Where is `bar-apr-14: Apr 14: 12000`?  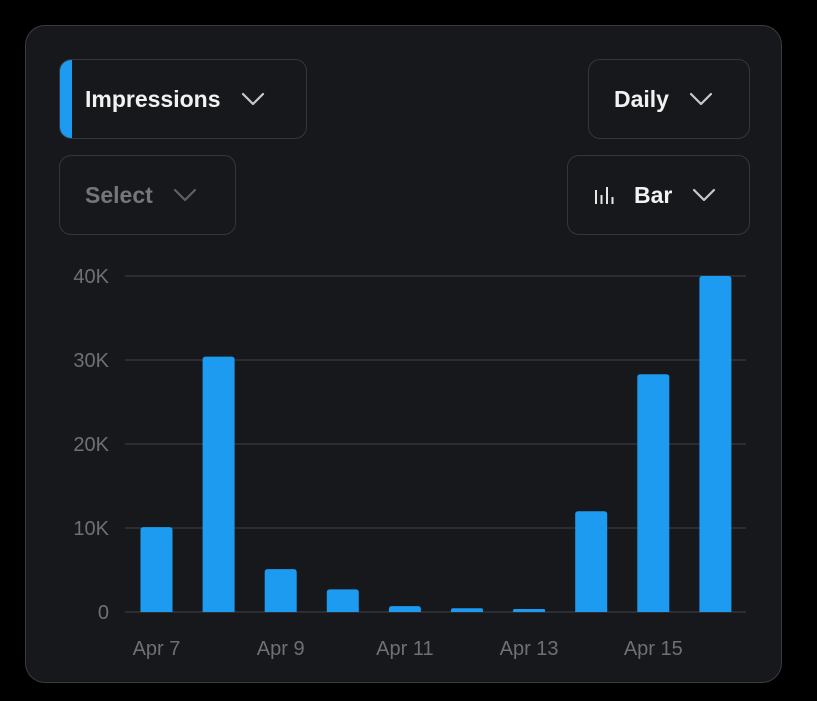
bar-apr-14: Apr 14: 12000 is located at coordinates (591, 561).